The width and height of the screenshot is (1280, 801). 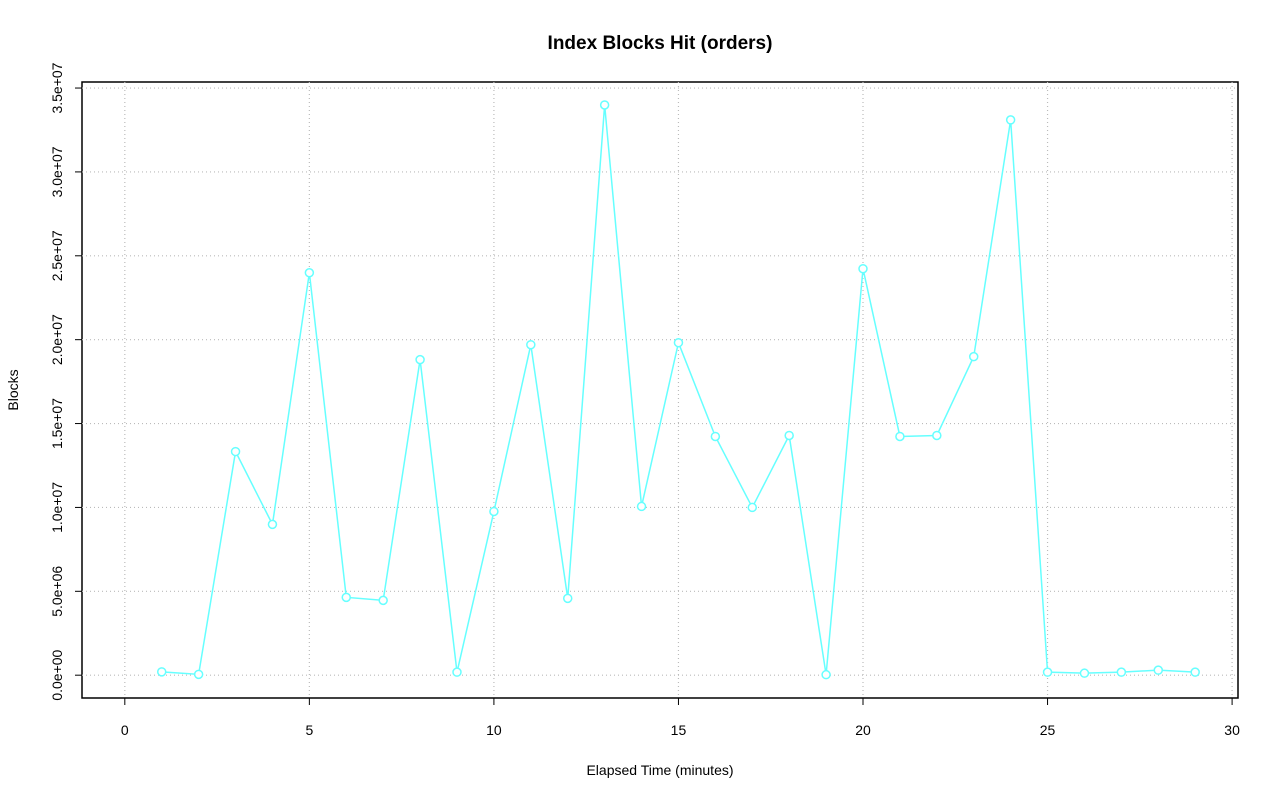 What do you see at coordinates (57, 339) in the screenshot?
I see `y-tick-label: 2.0e+07` at bounding box center [57, 339].